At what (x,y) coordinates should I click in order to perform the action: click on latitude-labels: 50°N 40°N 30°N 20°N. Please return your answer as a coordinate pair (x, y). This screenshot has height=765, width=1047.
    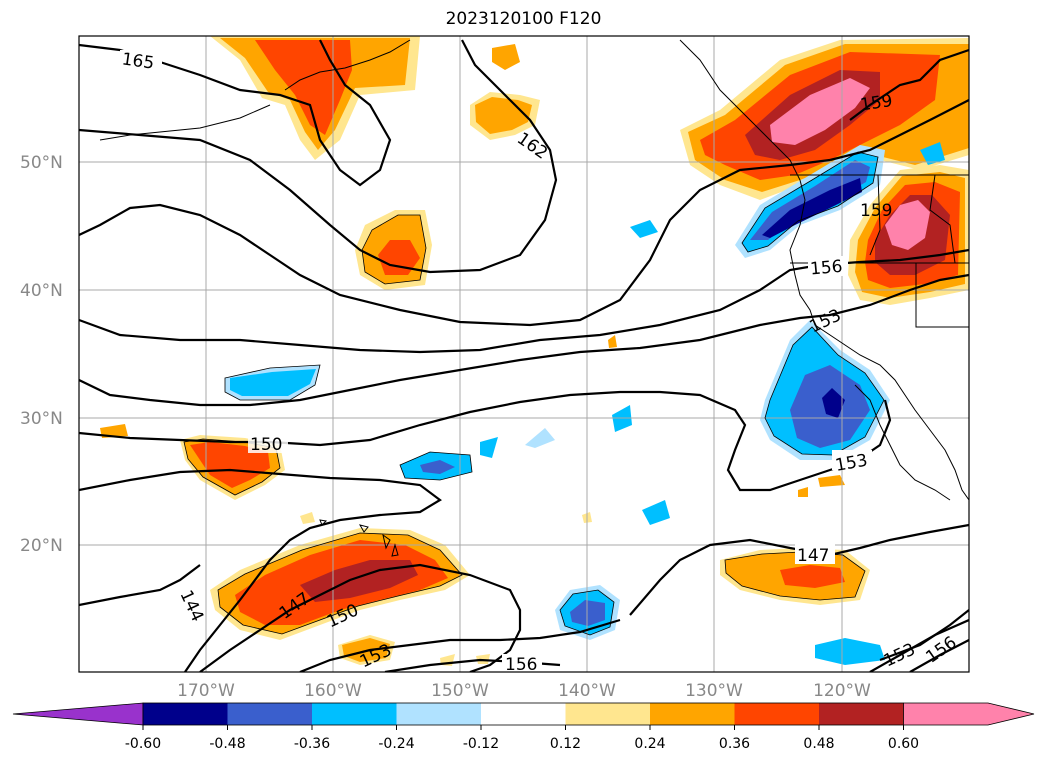
    Looking at the image, I should click on (41, 354).